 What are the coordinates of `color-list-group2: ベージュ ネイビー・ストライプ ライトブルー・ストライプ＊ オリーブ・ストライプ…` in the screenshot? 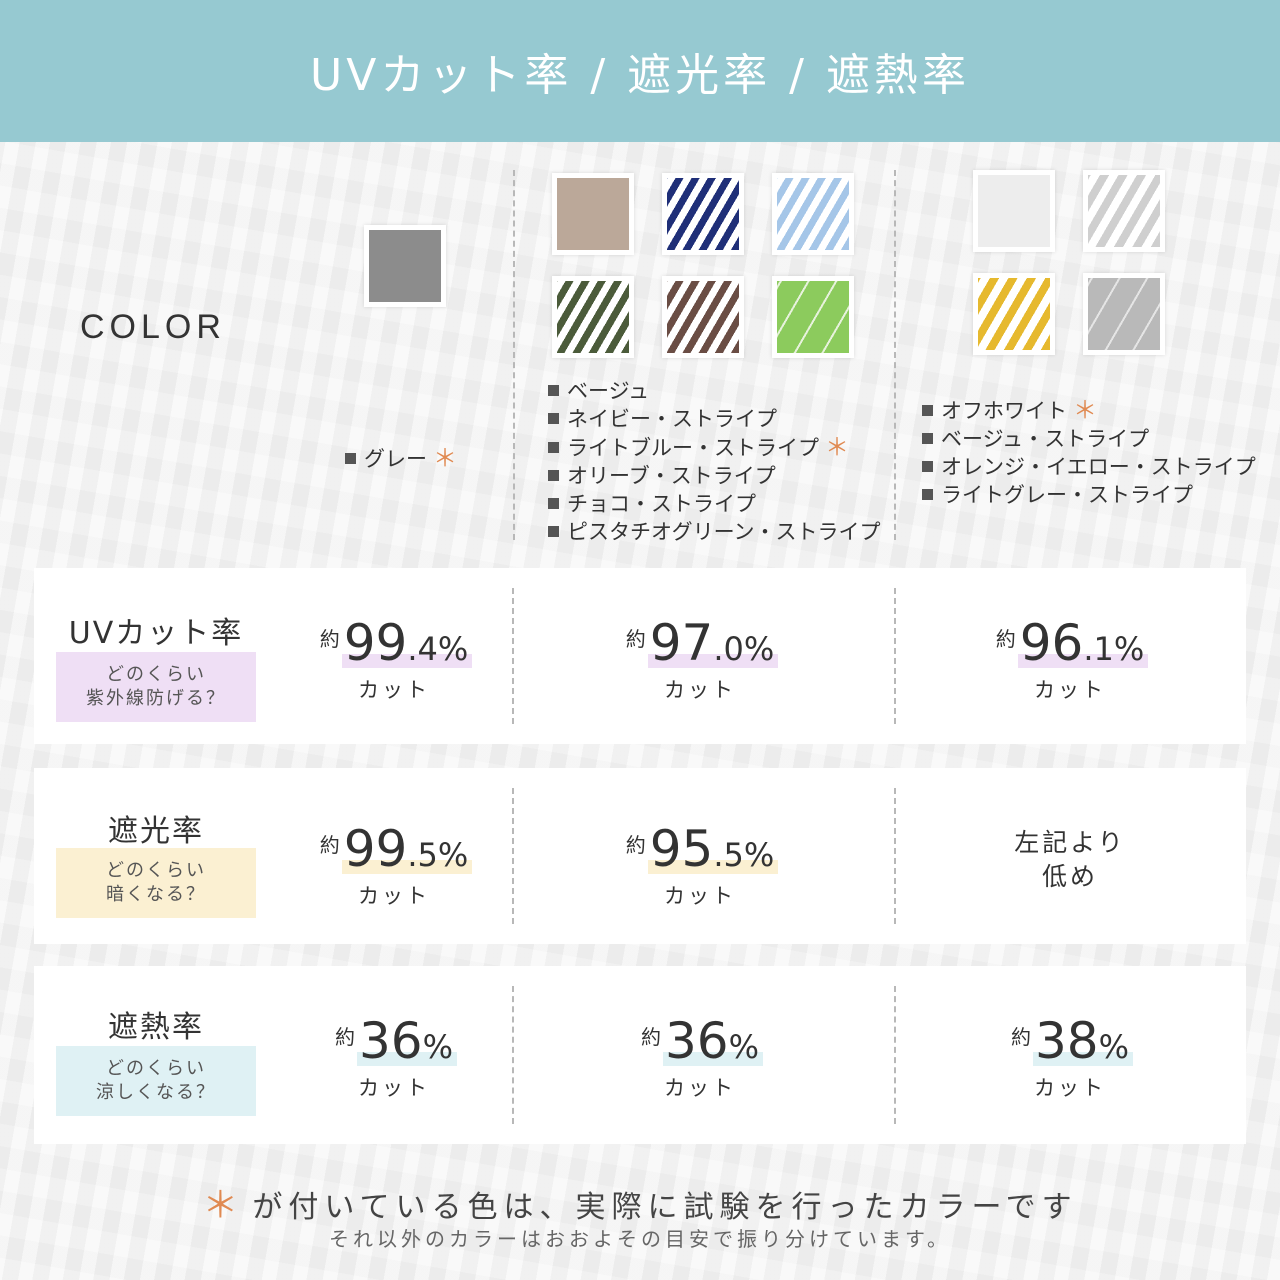 It's located at (714, 461).